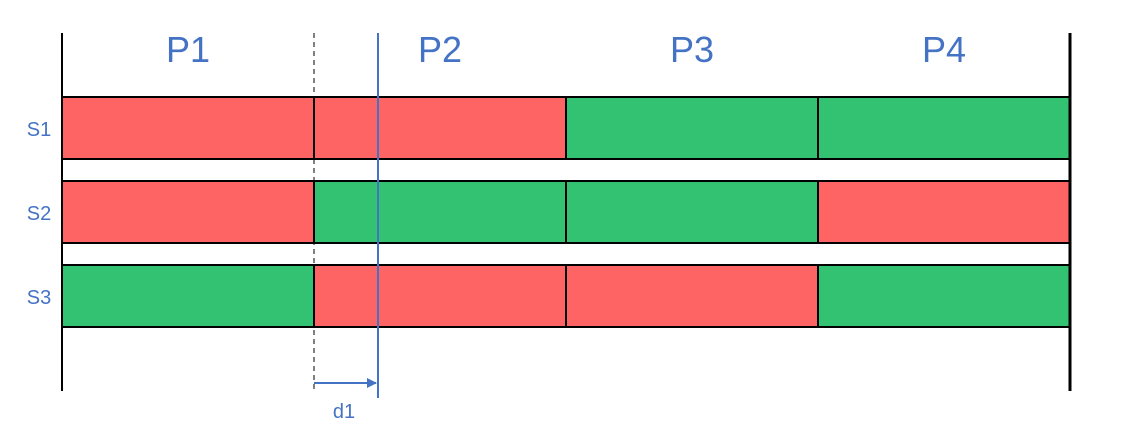 The height and width of the screenshot is (442, 1122). What do you see at coordinates (39, 130) in the screenshot?
I see `row-label-s1: S1` at bounding box center [39, 130].